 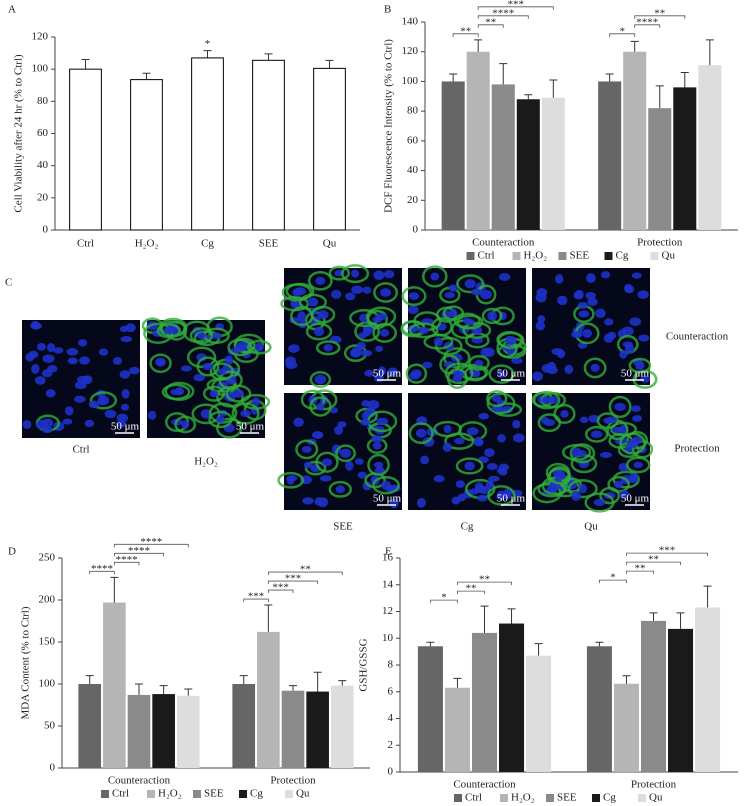 I want to click on image-label: Ctrl, so click(x=80, y=450).